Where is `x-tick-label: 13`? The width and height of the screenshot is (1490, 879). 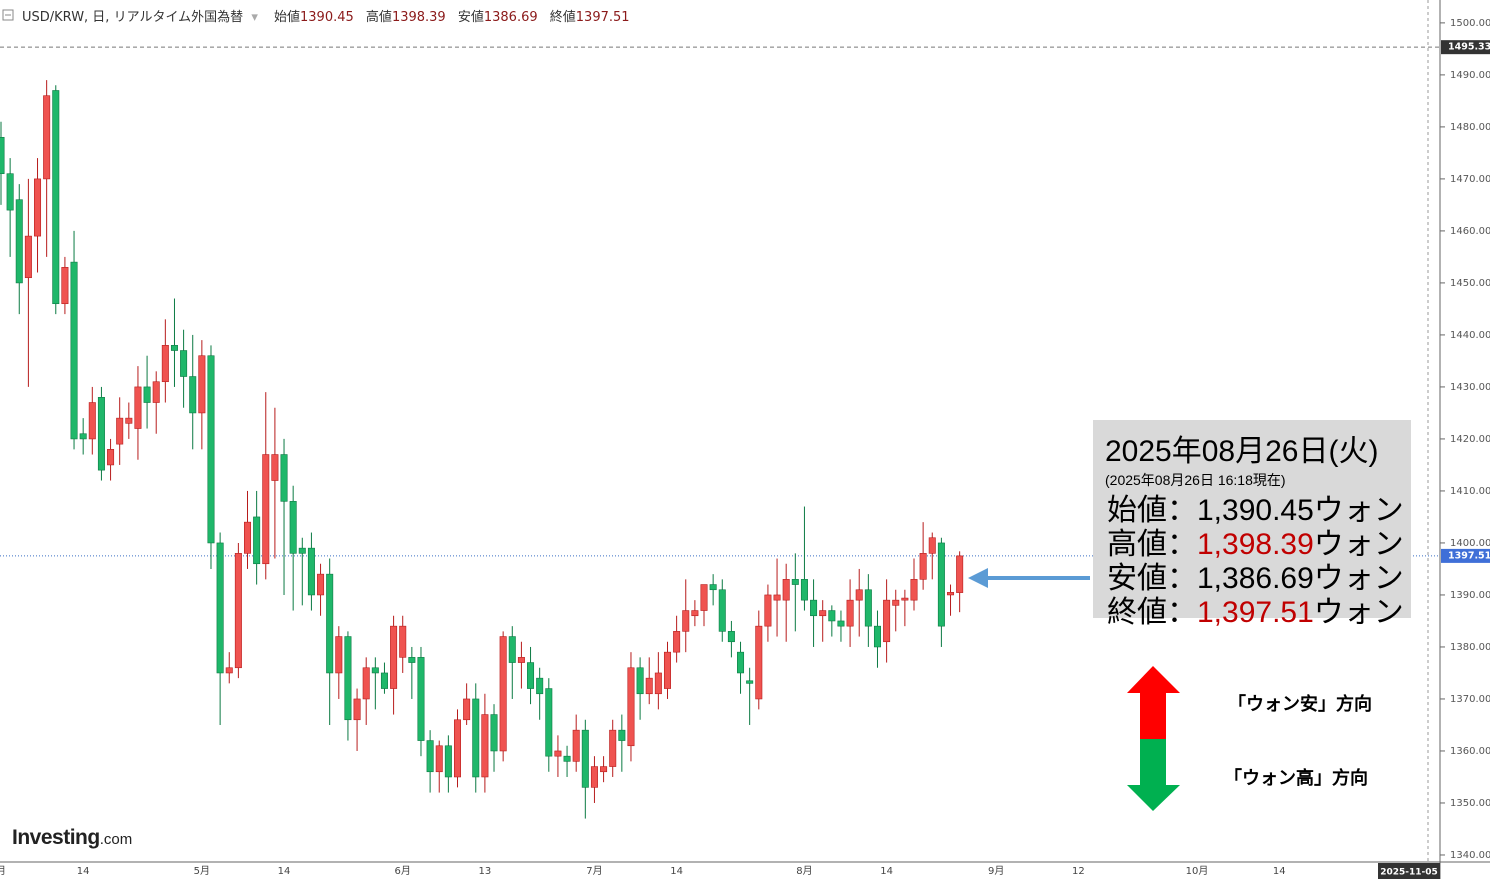
x-tick-label: 13 is located at coordinates (485, 871).